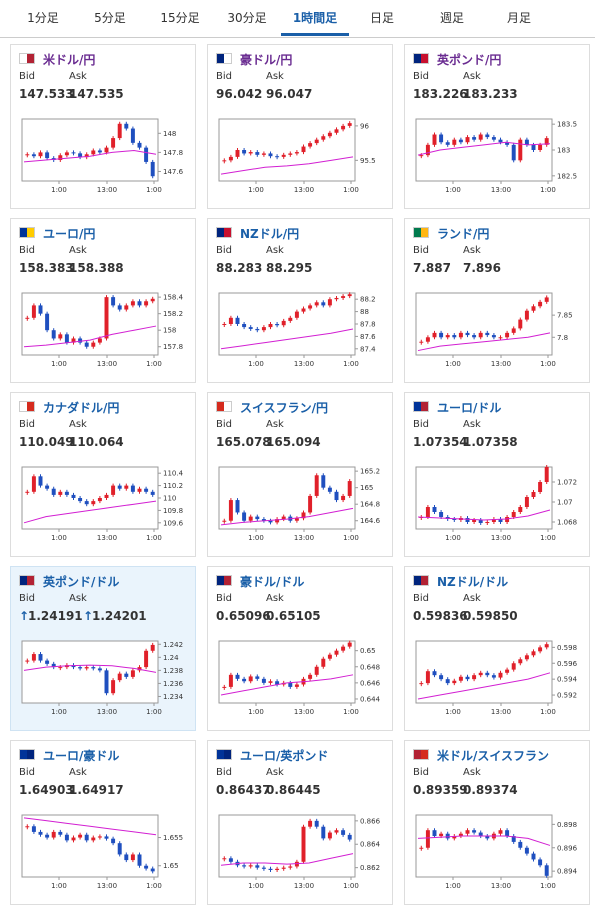 This screenshot has width=595, height=908. Describe the element at coordinates (169, 134) in the screenshot. I see `y-tick-label: 148` at that location.